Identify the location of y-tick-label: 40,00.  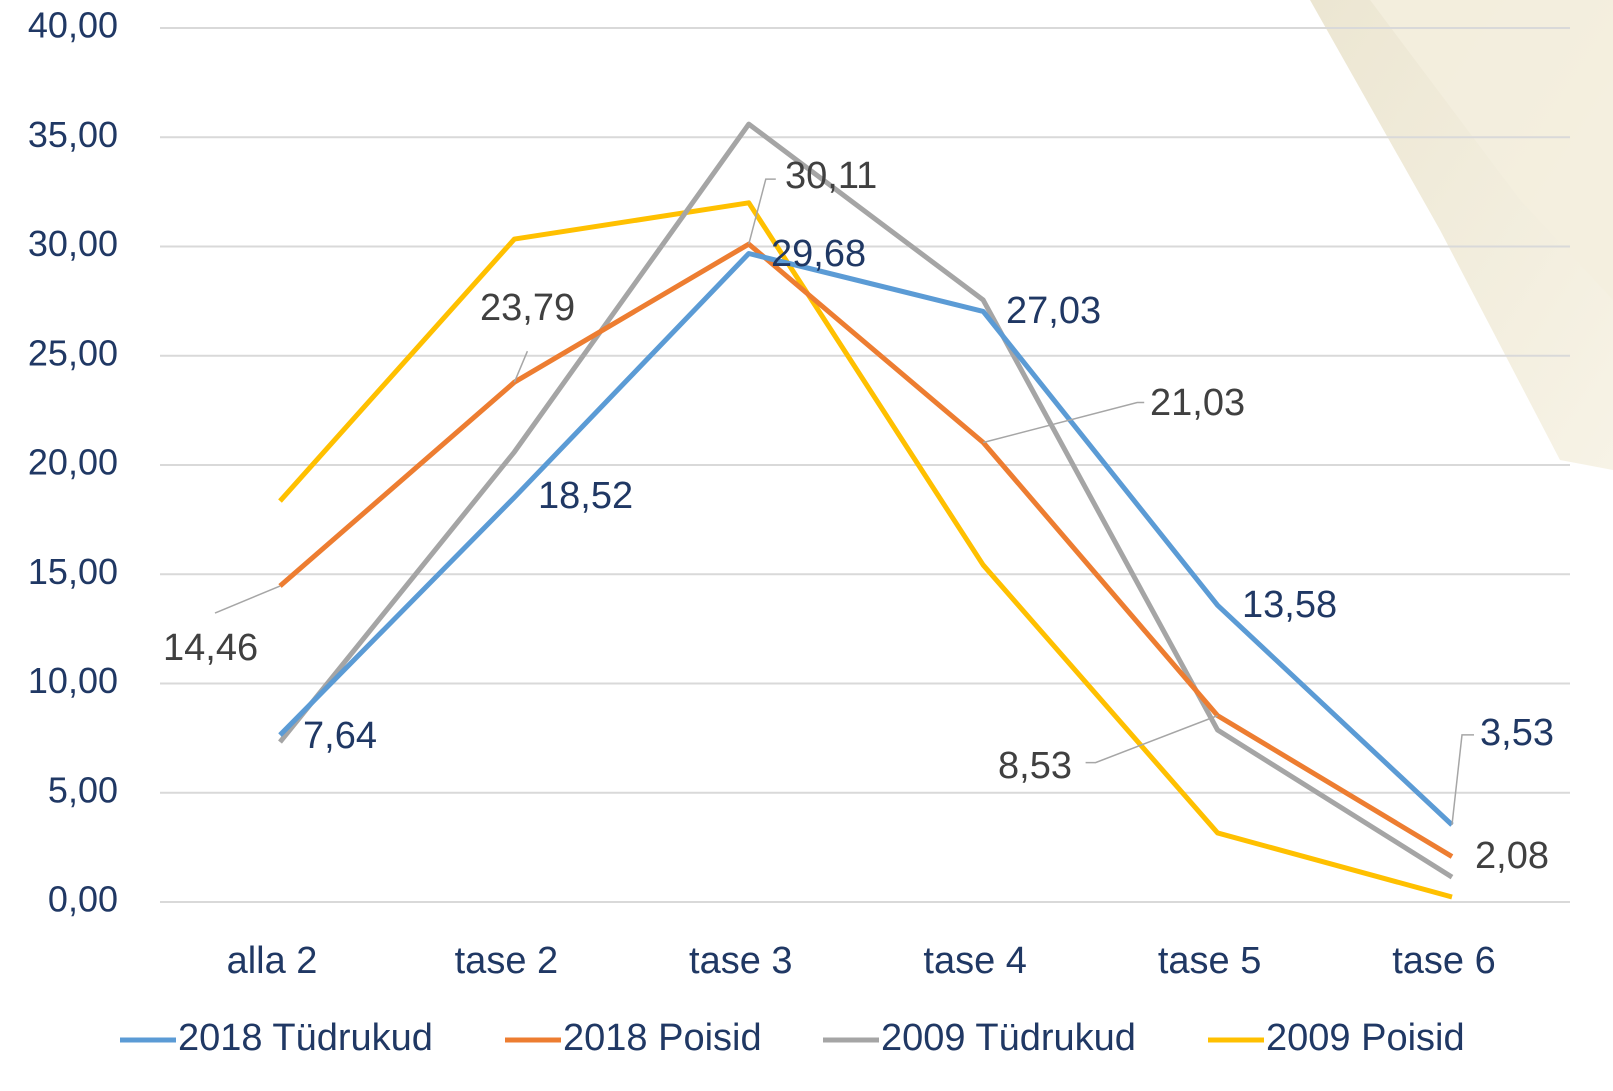
(73, 25).